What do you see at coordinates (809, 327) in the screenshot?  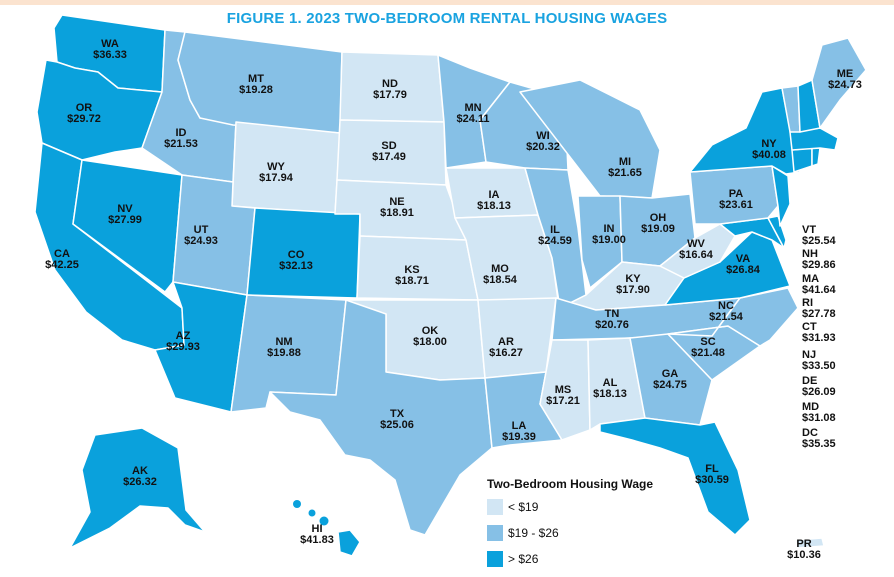 I see `state-abbr: CT` at bounding box center [809, 327].